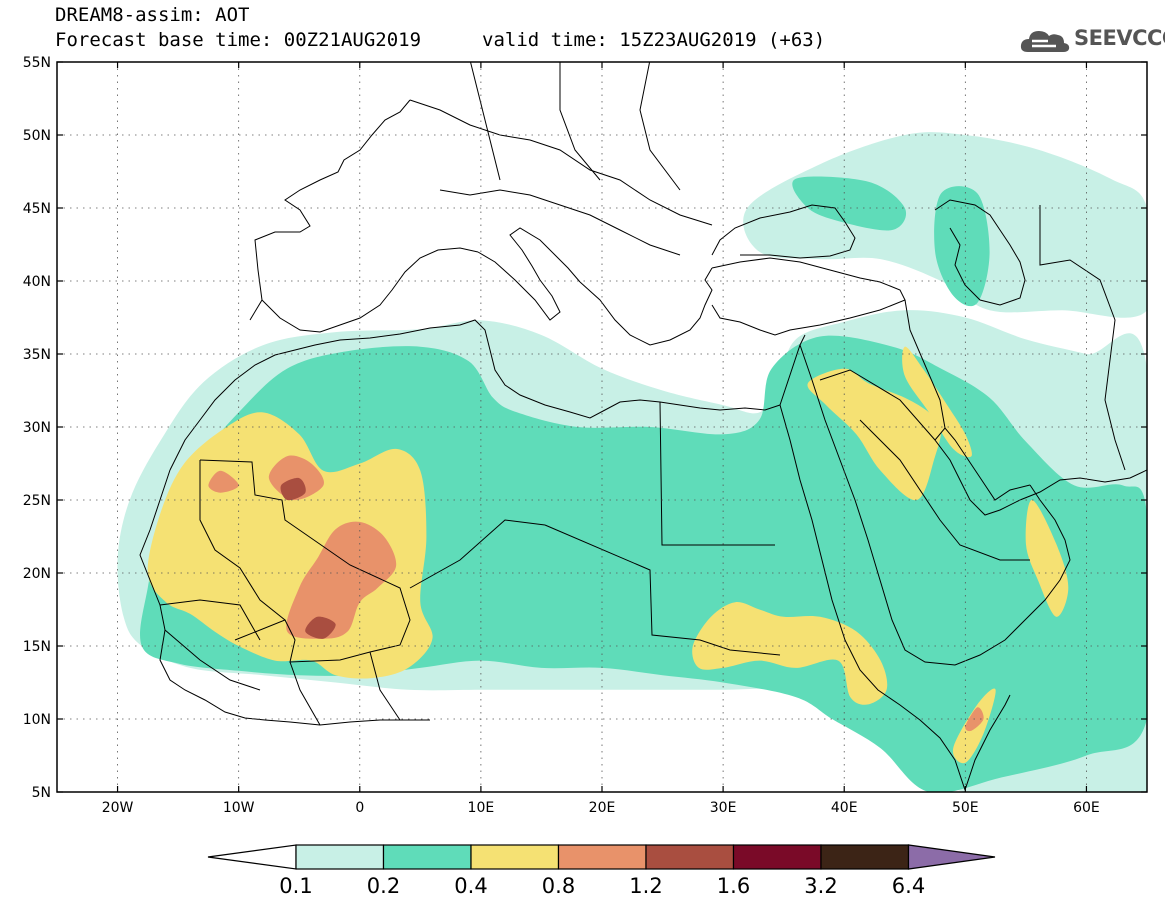  What do you see at coordinates (475, 395) in the screenshot?
I see `coastline-north-africa` at bounding box center [475, 395].